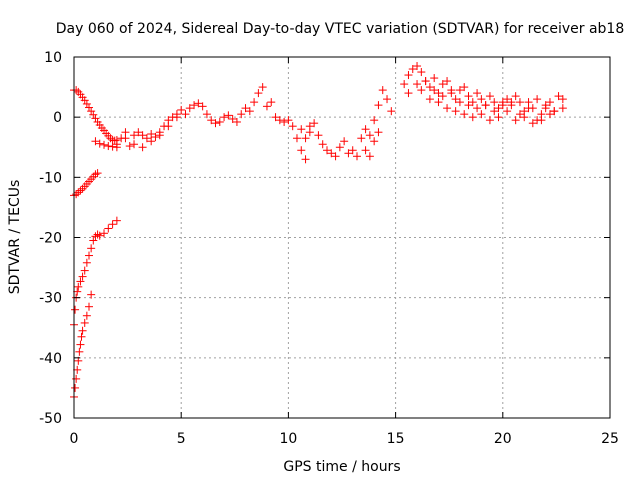 The width and height of the screenshot is (640, 480). What do you see at coordinates (50, 419) in the screenshot?
I see `y-tick-label: -50` at bounding box center [50, 419].